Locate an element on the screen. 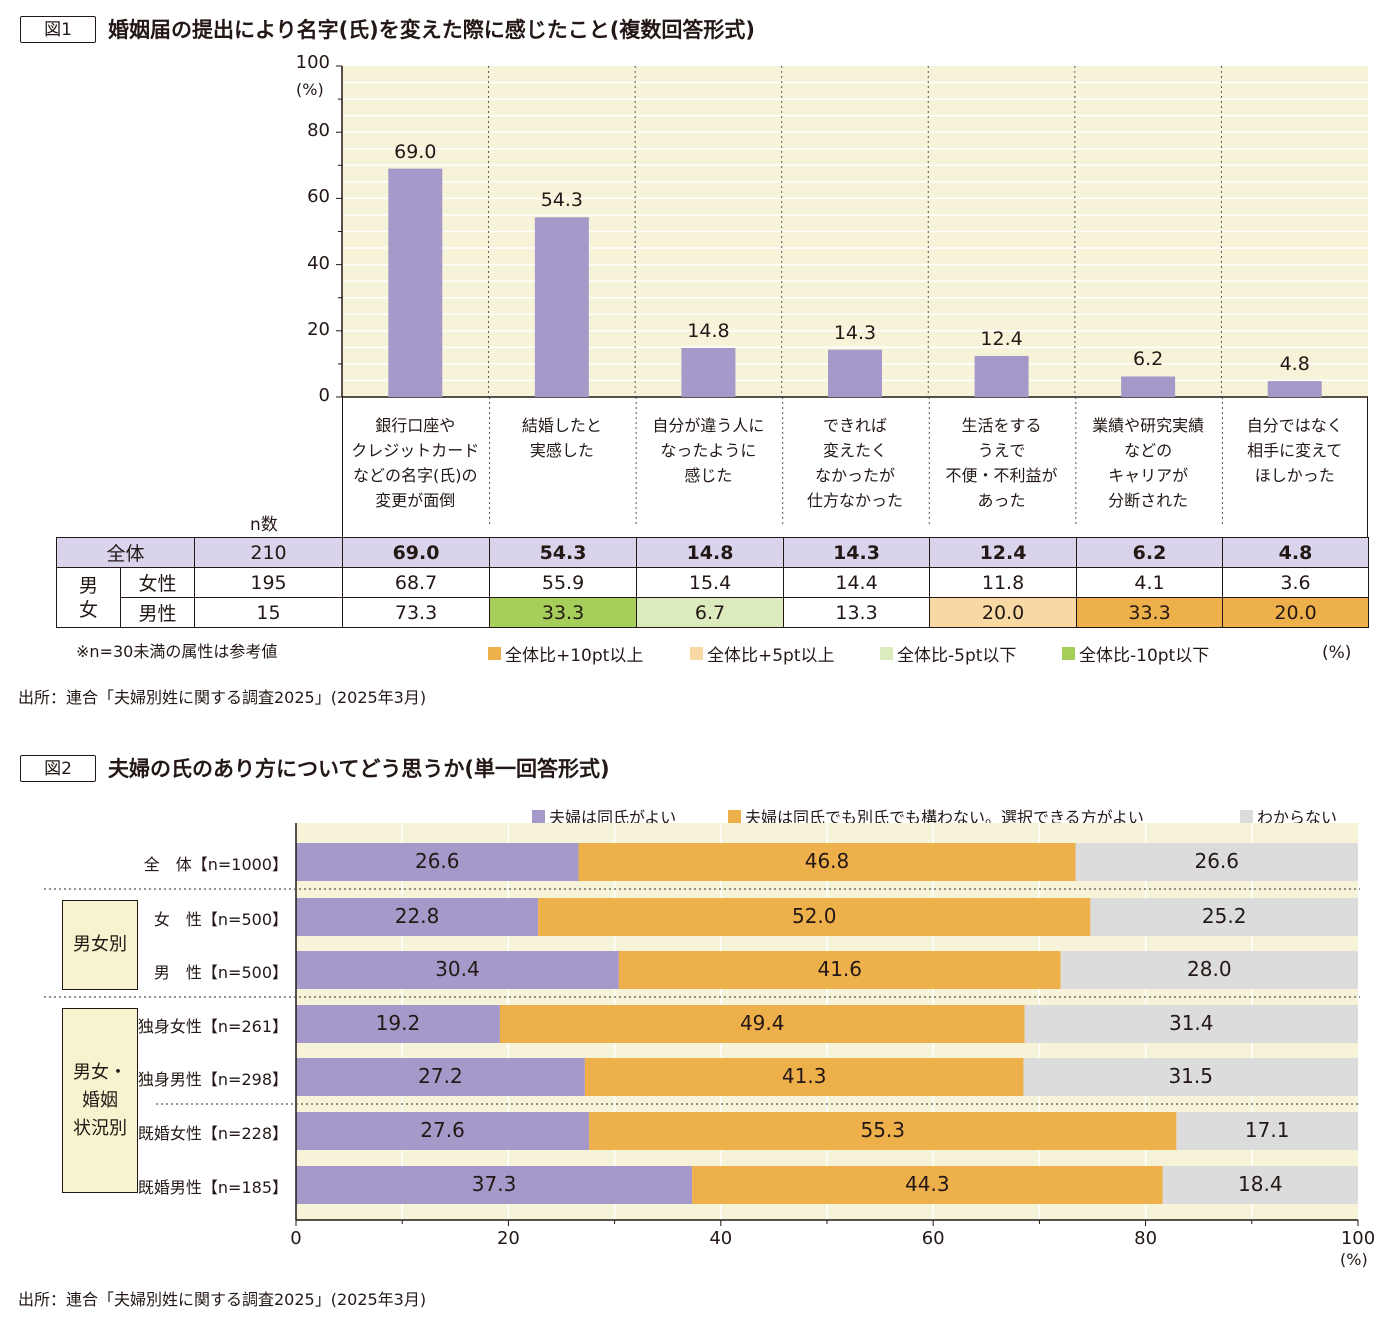 Image resolution: width=1400 pixels, height=1326 pixels. figure1-table-unit: (%) is located at coordinates (1337, 653).